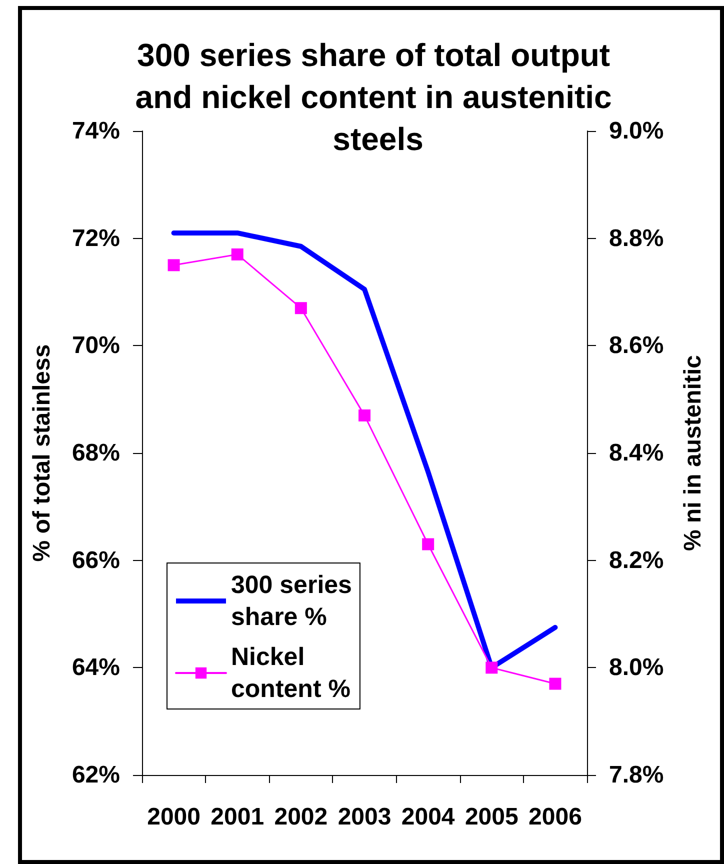 This screenshot has height=864, width=724. I want to click on y2-tick-label: 7.8%, so click(636, 775).